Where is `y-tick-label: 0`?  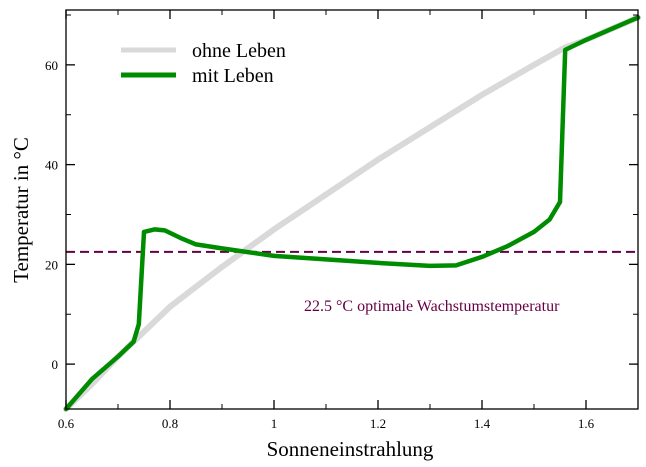
y-tick-label: 0 is located at coordinates (55, 364).